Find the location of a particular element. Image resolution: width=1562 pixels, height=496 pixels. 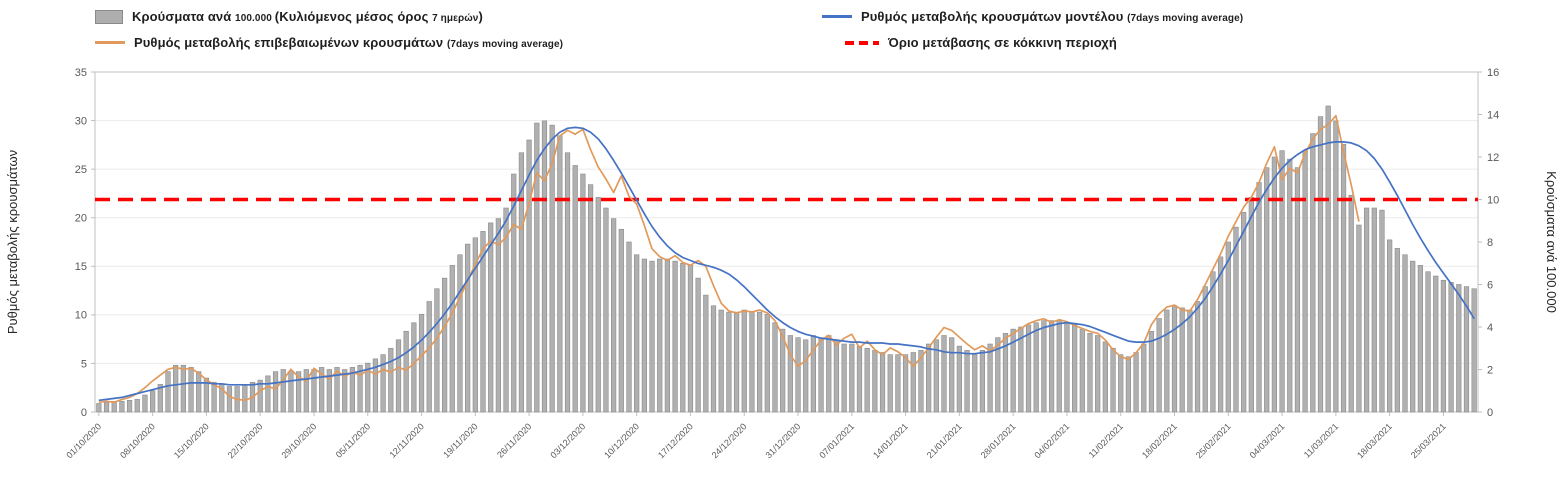

right-tick-label: 12 is located at coordinates (1493, 158).